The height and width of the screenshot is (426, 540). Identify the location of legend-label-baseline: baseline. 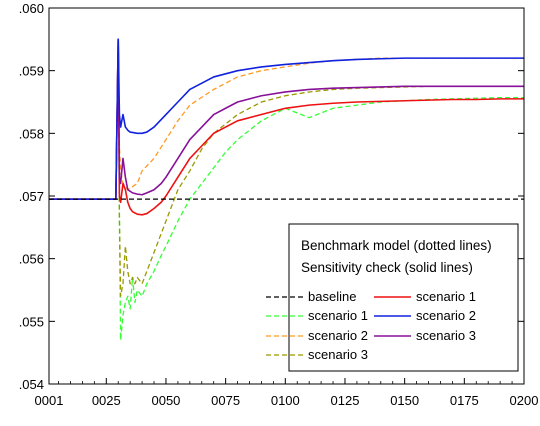
(332, 296).